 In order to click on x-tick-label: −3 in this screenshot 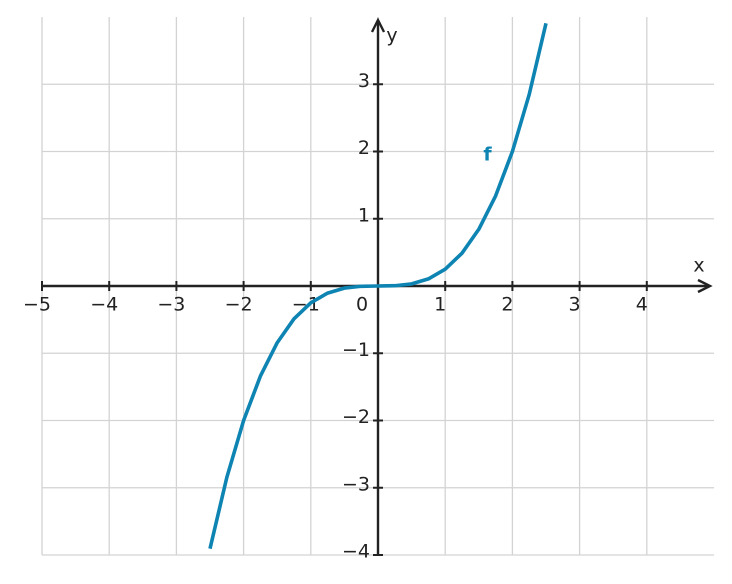, I will do `click(171, 305)`.